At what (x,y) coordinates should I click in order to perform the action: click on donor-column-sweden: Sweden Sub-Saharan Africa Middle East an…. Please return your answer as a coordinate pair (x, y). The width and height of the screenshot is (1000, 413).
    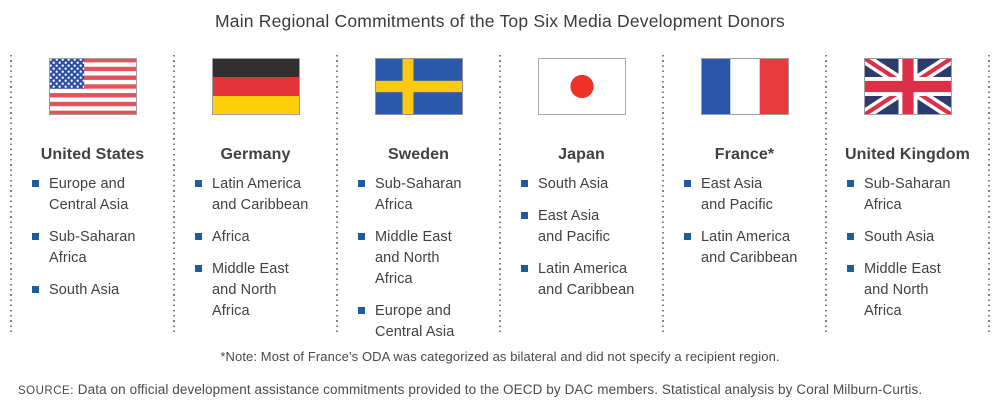
    Looking at the image, I should click on (418, 197).